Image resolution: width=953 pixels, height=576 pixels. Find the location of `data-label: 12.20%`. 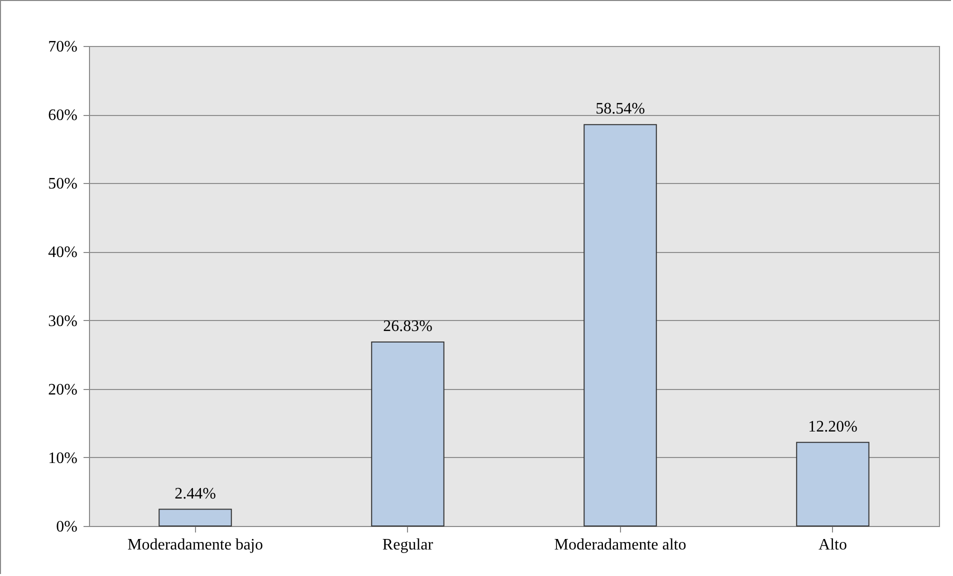

data-label: 12.20% is located at coordinates (833, 427).